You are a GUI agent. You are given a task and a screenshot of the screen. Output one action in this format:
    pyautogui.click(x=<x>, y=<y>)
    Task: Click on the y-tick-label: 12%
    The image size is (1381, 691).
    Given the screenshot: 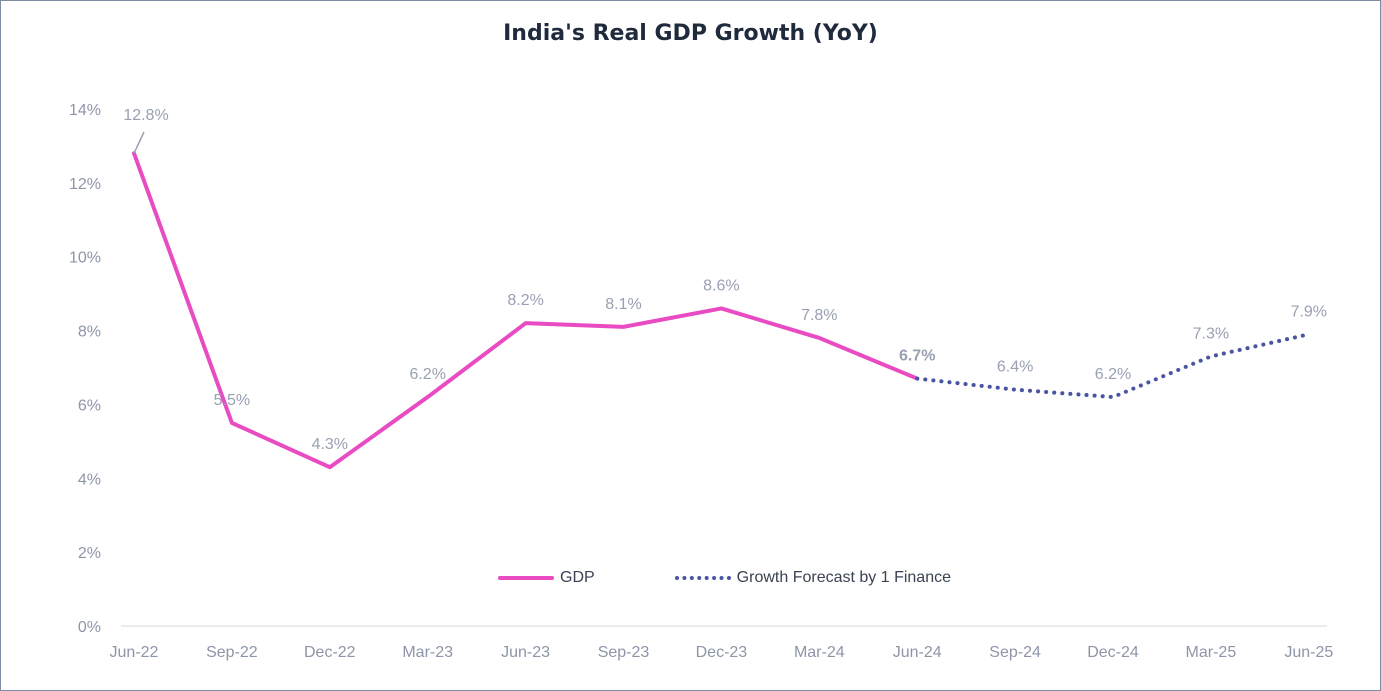 What is the action you would take?
    pyautogui.click(x=85, y=184)
    